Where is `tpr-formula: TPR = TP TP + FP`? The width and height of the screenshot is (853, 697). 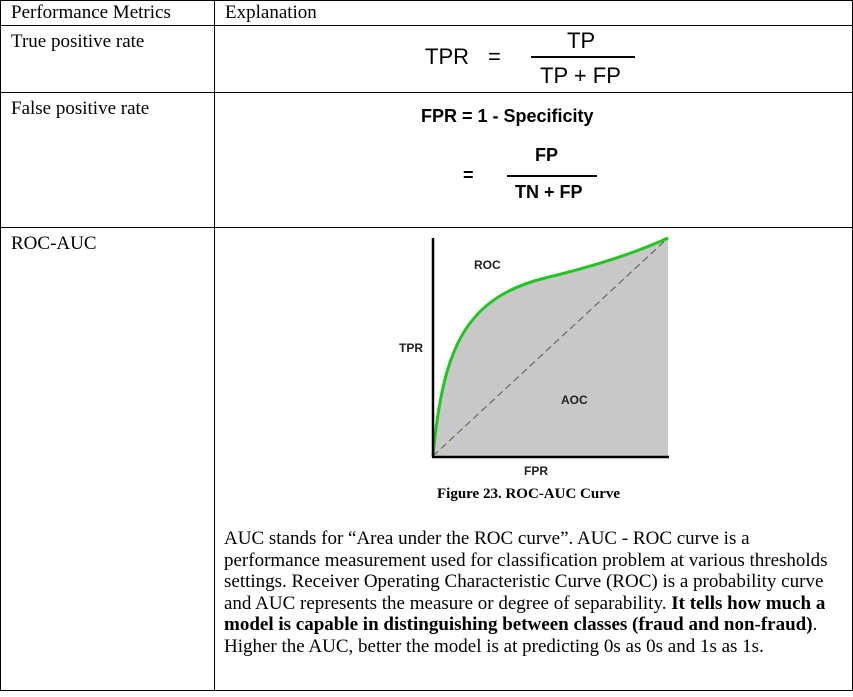
tpr-formula: TPR = TP TP + FP is located at coordinates (533, 59).